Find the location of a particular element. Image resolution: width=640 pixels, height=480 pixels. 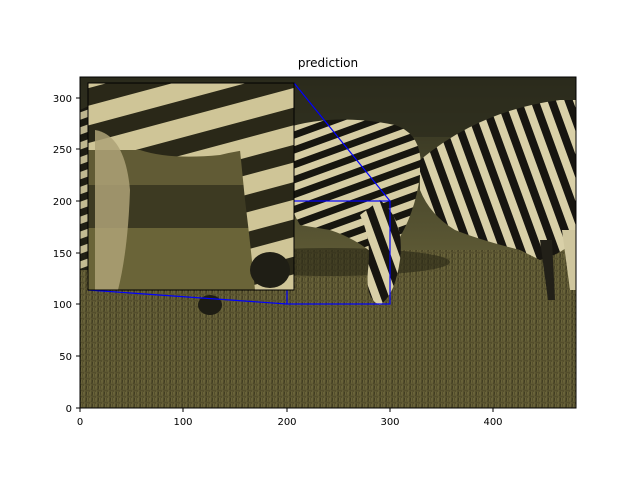

y-tick-label: 300 is located at coordinates (62, 99).